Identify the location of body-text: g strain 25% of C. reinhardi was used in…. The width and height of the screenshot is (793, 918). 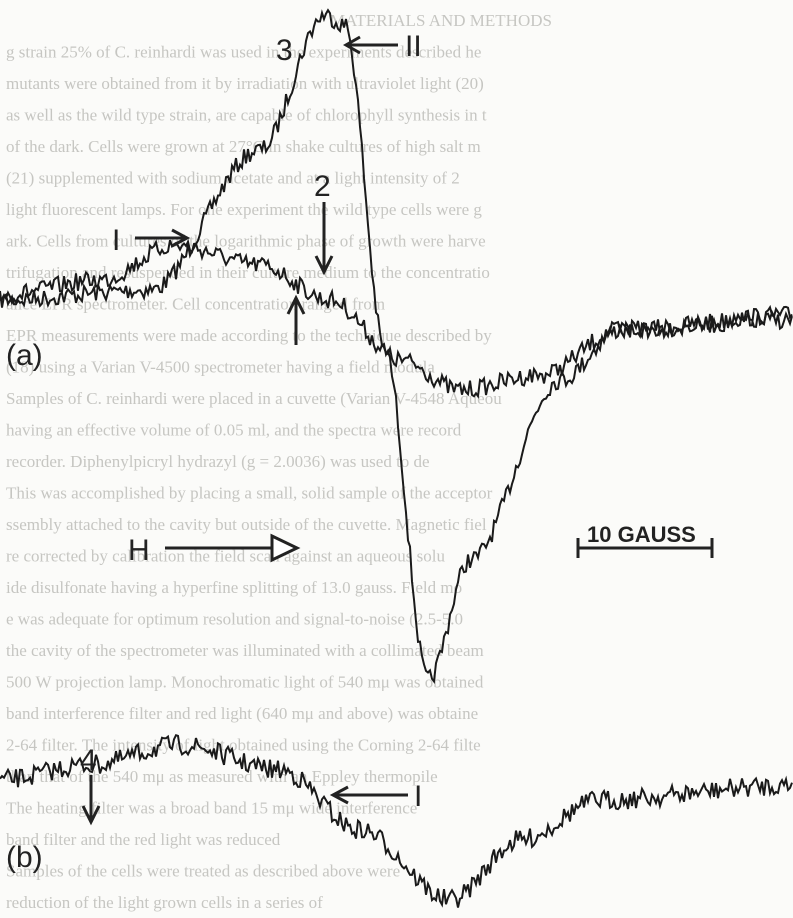
(243, 52).